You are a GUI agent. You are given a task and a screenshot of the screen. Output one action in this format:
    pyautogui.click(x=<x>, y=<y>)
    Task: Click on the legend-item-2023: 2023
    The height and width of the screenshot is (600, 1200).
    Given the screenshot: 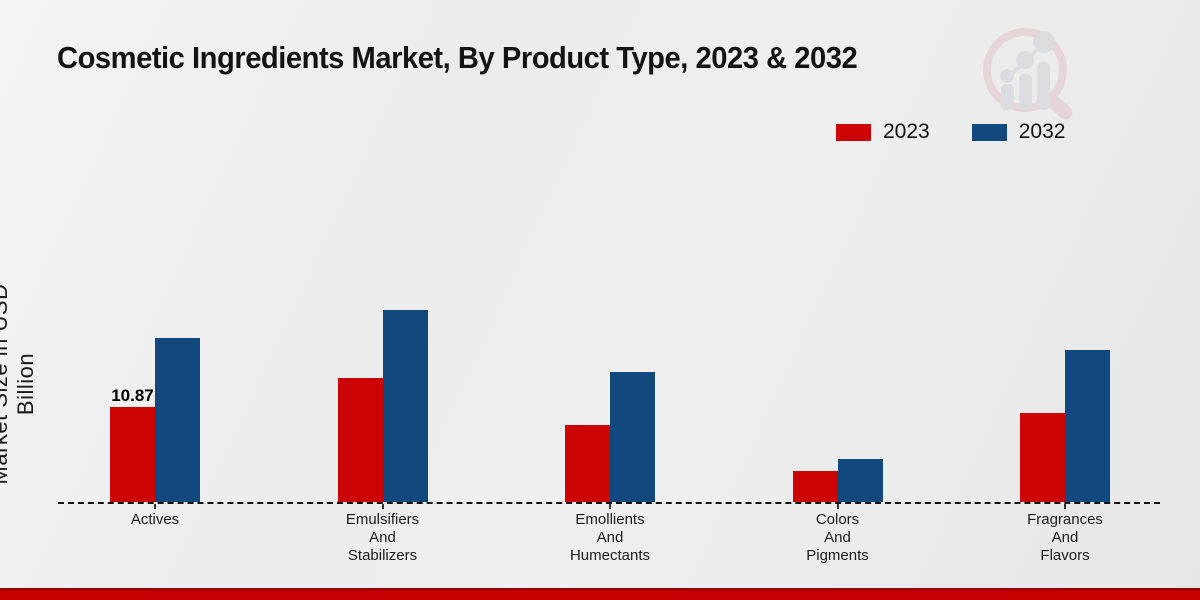 What is the action you would take?
    pyautogui.click(x=883, y=132)
    